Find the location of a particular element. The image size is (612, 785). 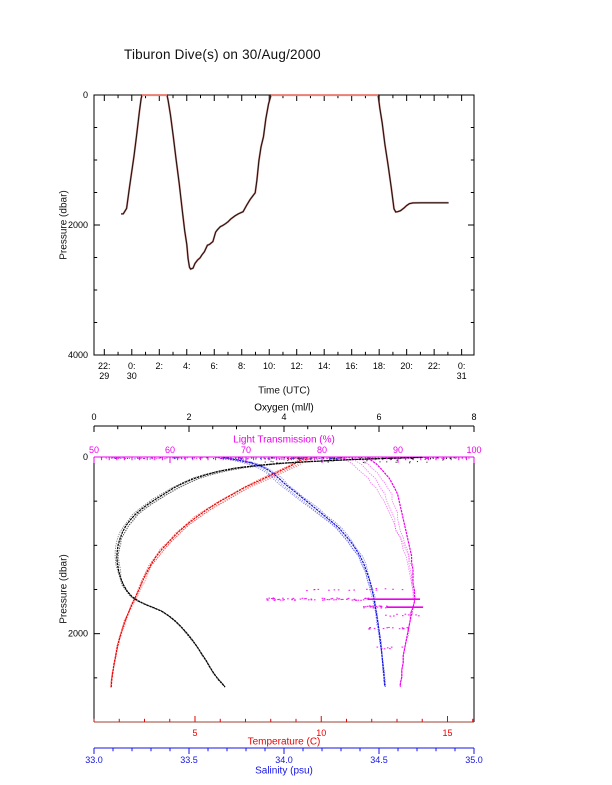

tick-label: 18: is located at coordinates (379, 366).